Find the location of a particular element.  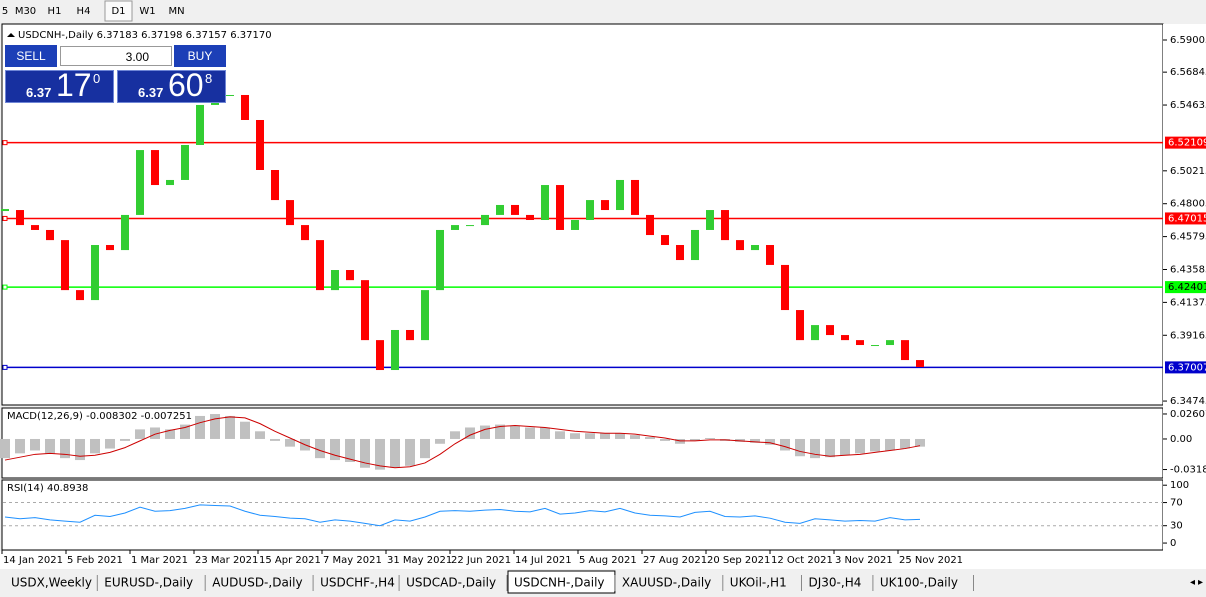

rsi-label: RSI(14) 40.8938 is located at coordinates (47, 488).